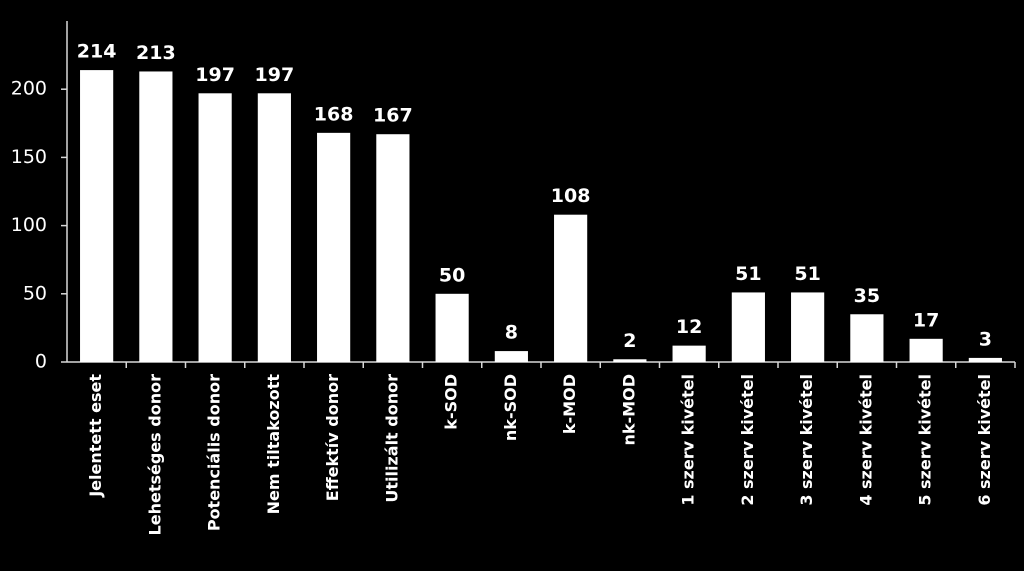 This screenshot has width=1024, height=571. Describe the element at coordinates (865, 440) in the screenshot. I see `x-tick-label: 4 szerv kivétel` at that location.